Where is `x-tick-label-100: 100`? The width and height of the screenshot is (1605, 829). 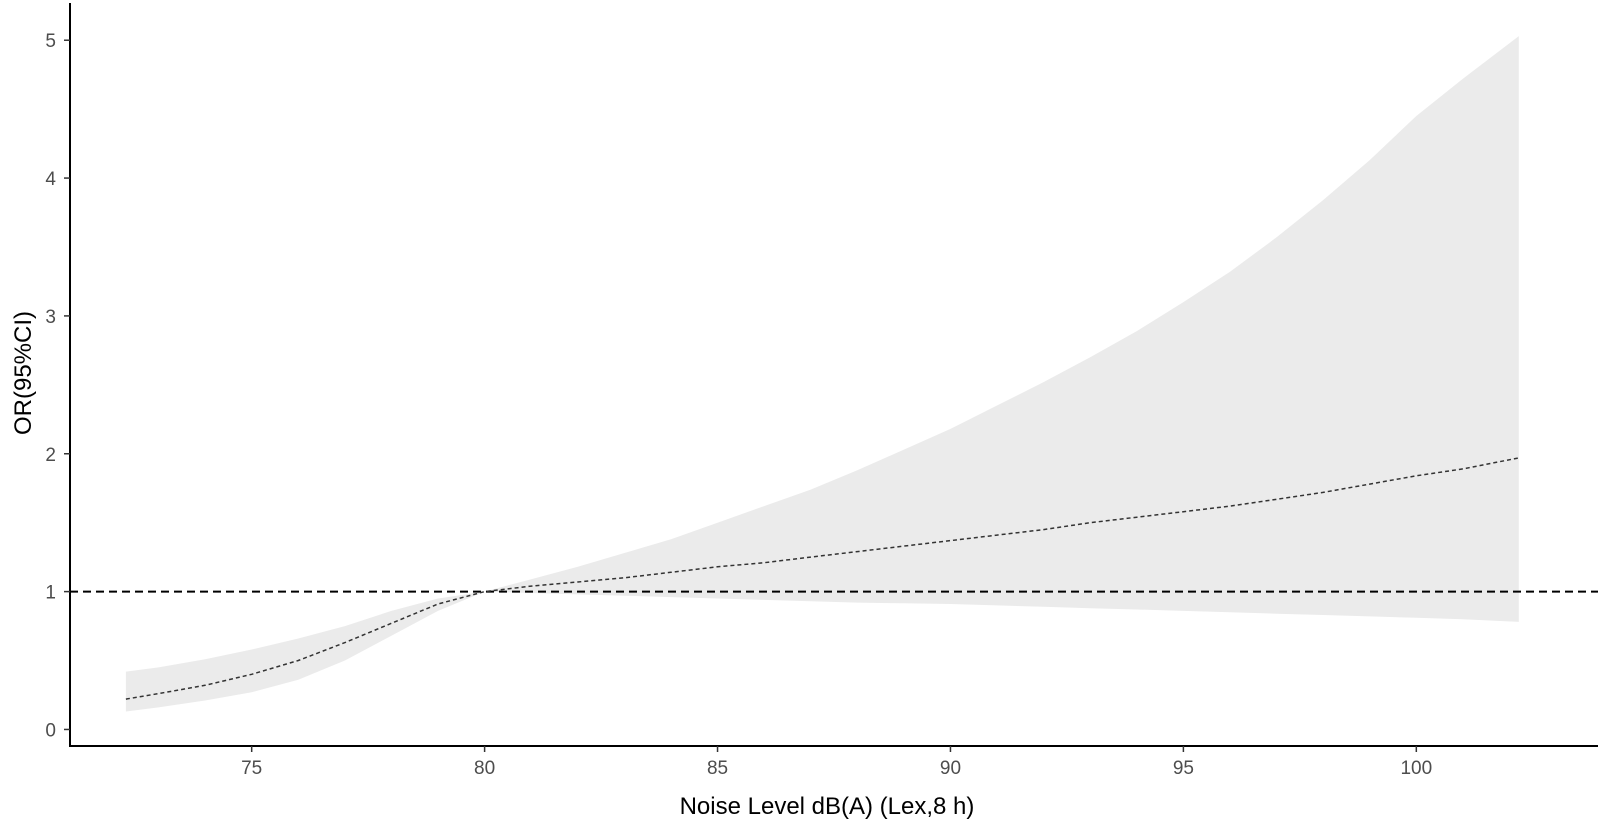
x-tick-label-100: 100 is located at coordinates (1416, 768).